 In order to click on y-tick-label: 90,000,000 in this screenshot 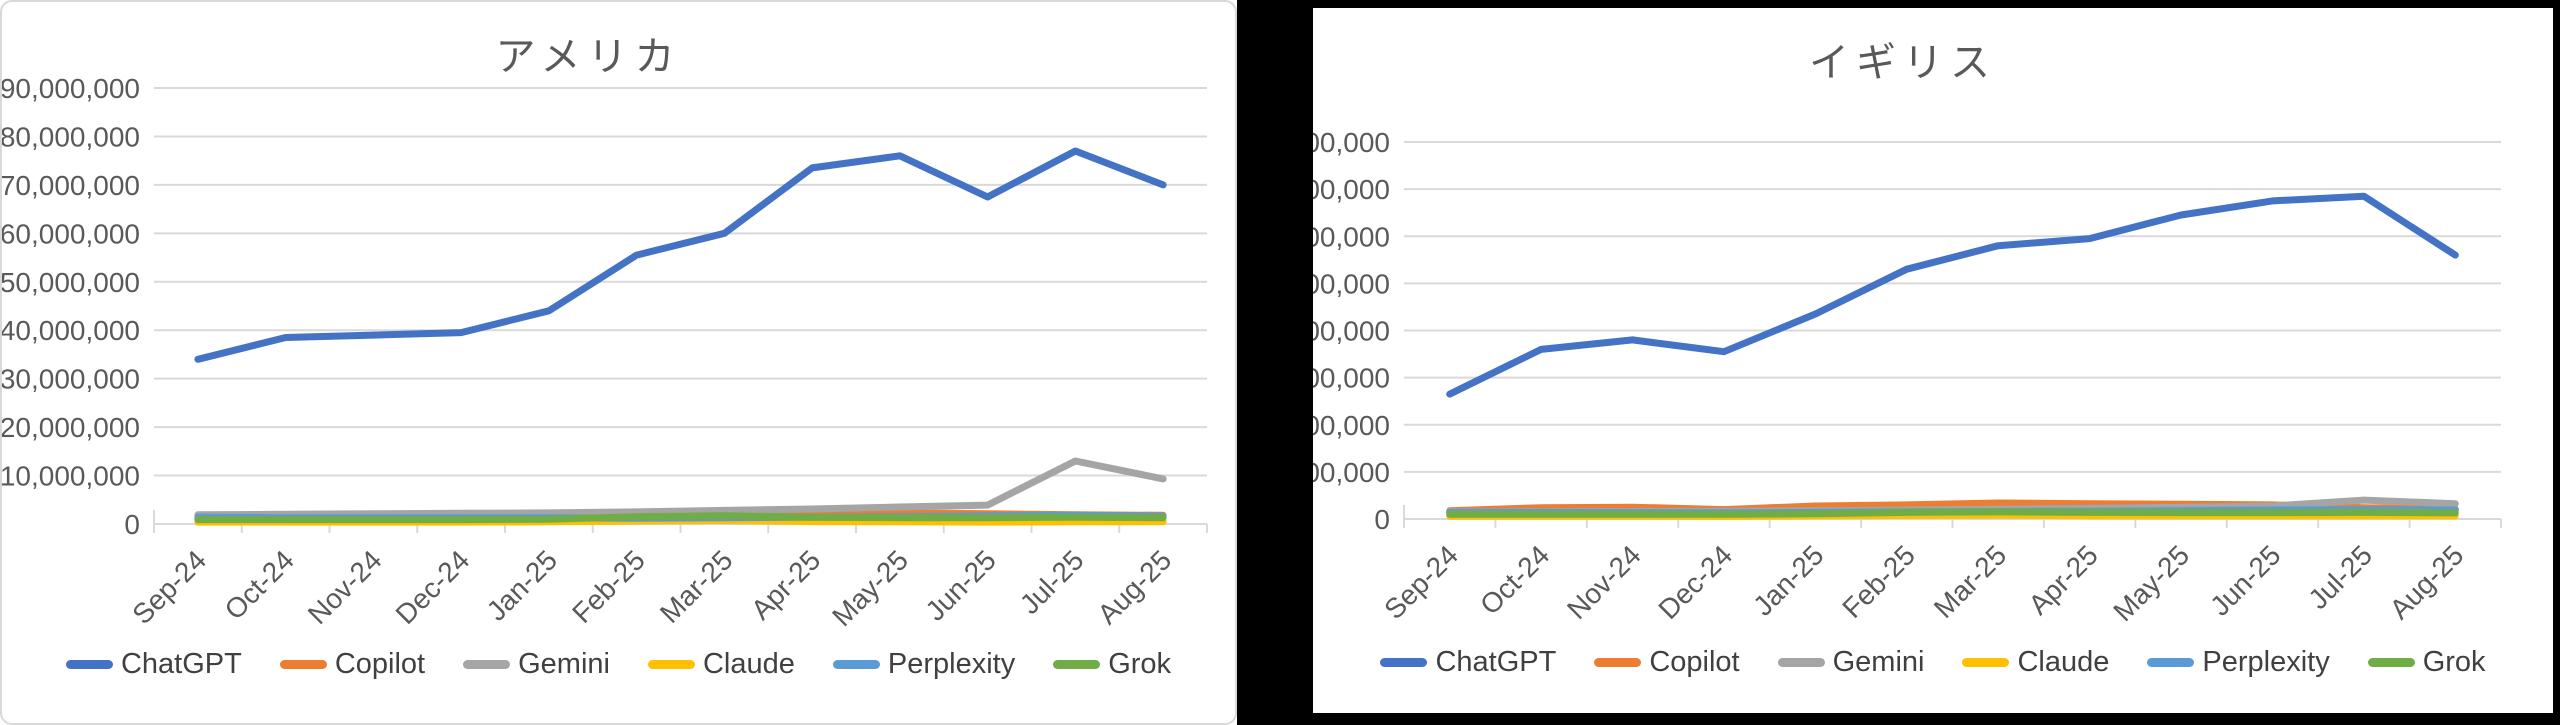, I will do `click(71, 88)`.